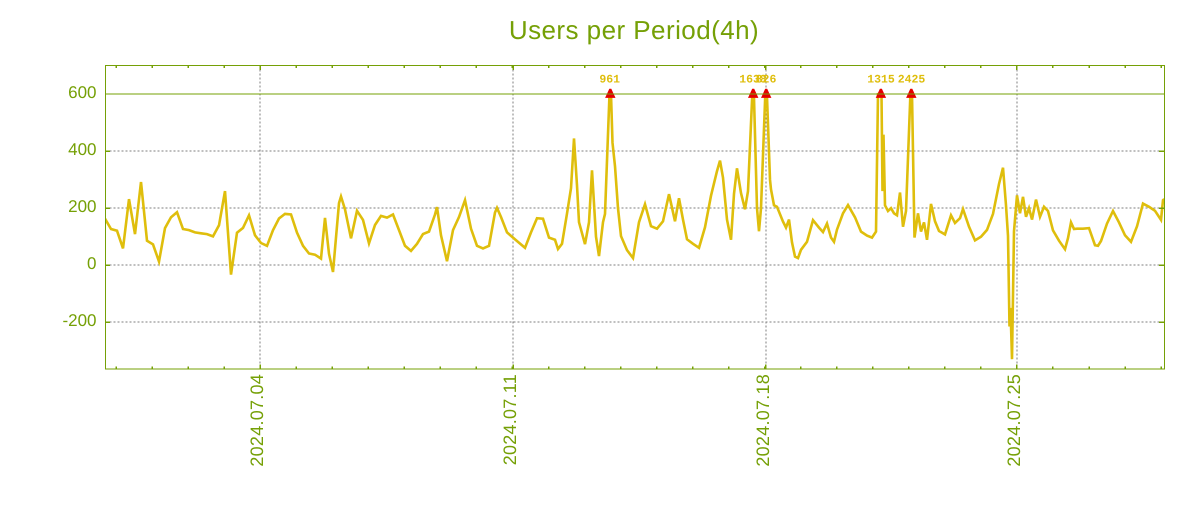 This screenshot has width=1200, height=505. I want to click on svg-text: 200, so click(82, 206).